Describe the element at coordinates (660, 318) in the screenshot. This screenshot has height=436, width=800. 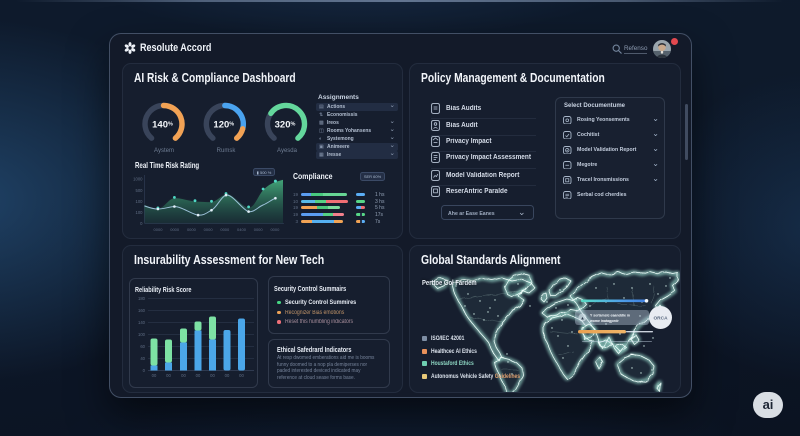
I see `svg-text: ORCA` at that location.